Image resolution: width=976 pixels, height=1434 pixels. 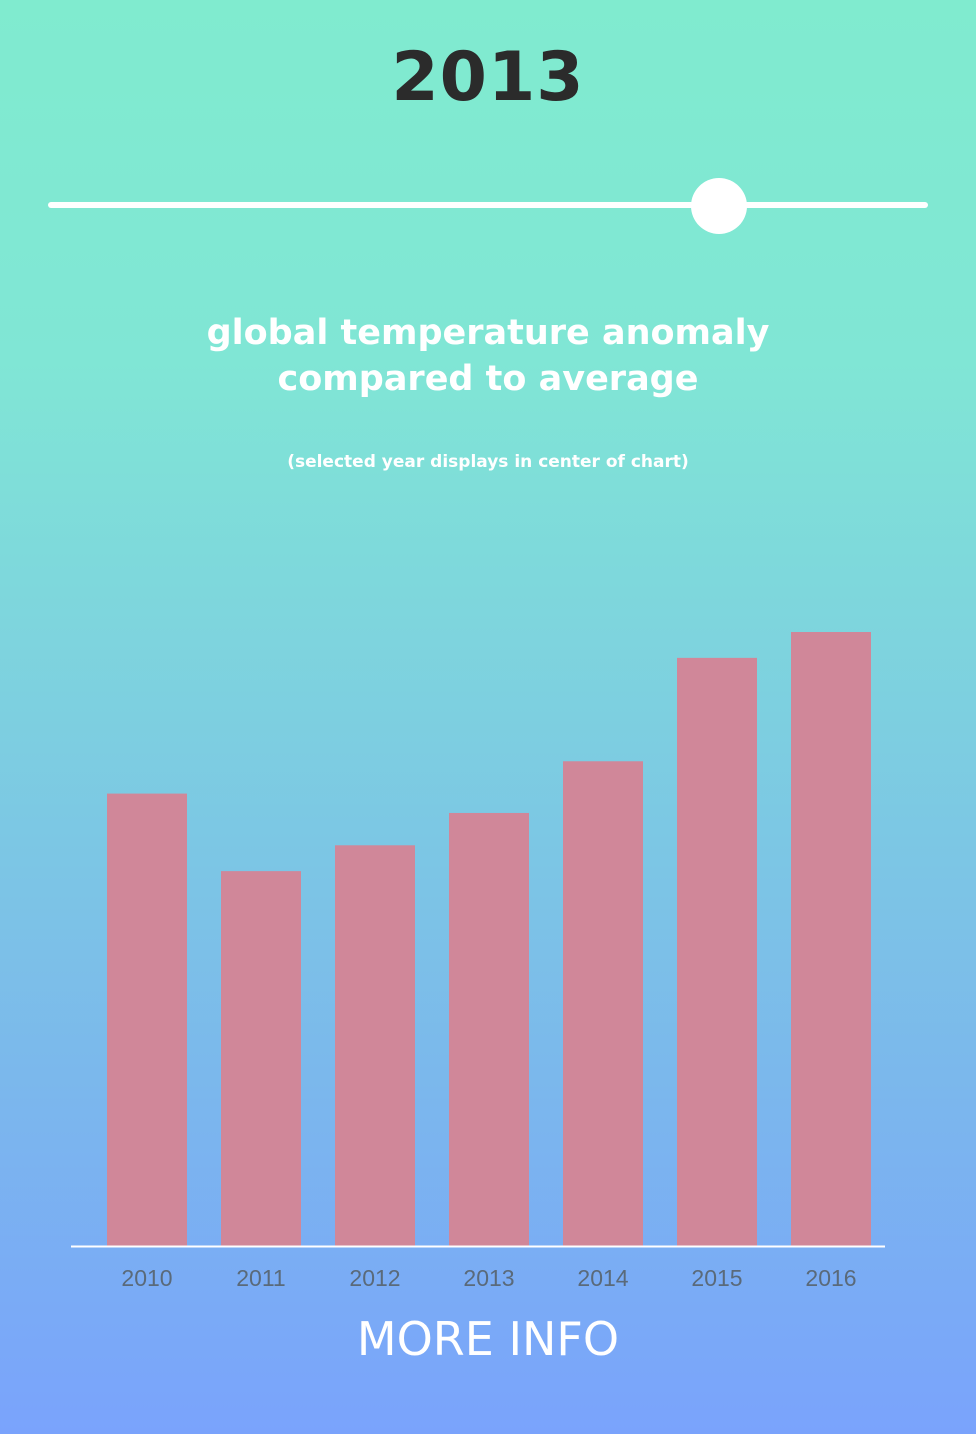 I want to click on x-tick-label-2014: 2014, so click(x=602, y=1278).